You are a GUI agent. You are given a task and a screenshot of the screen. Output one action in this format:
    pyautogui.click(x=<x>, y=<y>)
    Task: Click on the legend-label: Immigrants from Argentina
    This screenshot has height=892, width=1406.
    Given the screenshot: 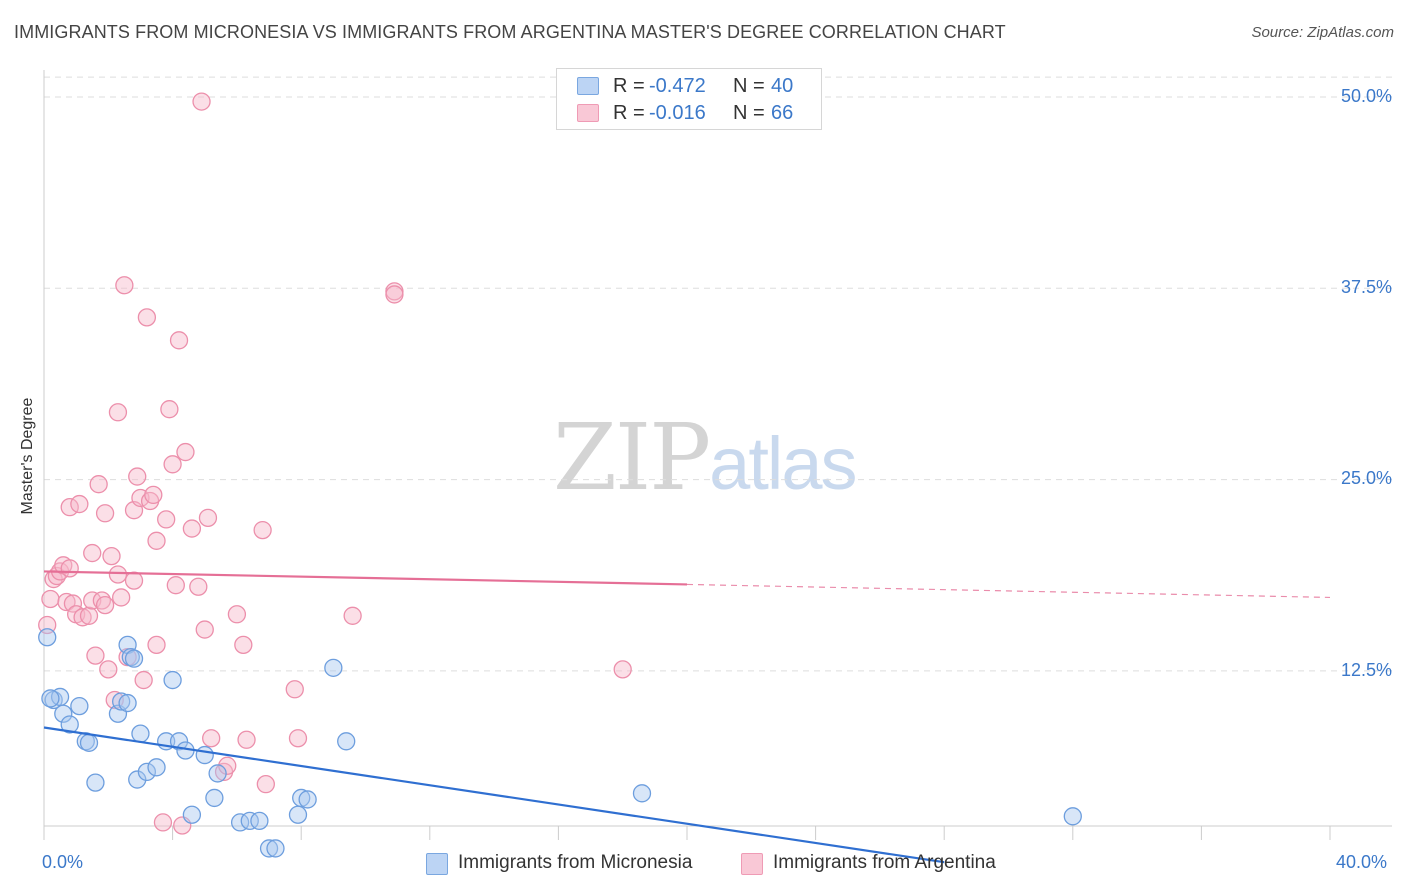 What is the action you would take?
    pyautogui.click(x=884, y=862)
    